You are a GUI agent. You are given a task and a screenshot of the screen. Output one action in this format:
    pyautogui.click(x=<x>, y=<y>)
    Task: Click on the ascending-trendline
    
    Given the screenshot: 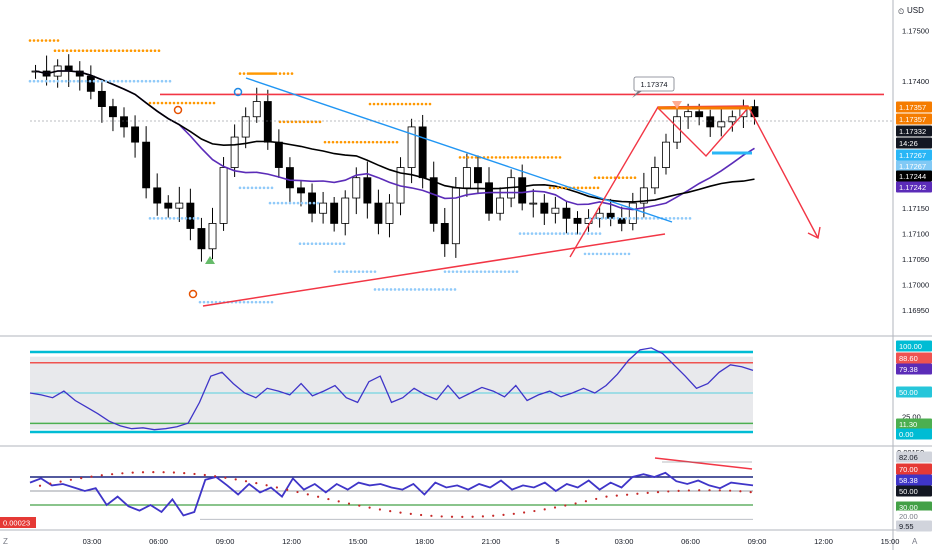 What is the action you would take?
    pyautogui.click(x=434, y=270)
    